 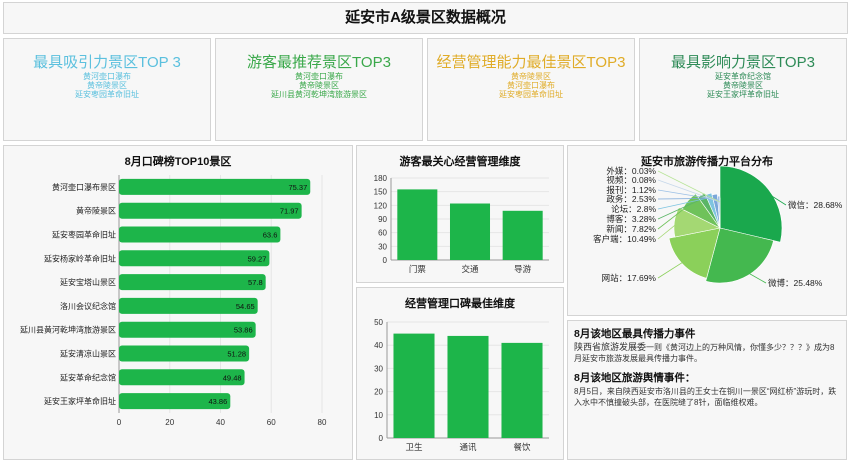 What do you see at coordinates (178, 162) in the screenshot?
I see `reputation-chart-title: 8月口碑榜TOP10景区` at bounding box center [178, 162].